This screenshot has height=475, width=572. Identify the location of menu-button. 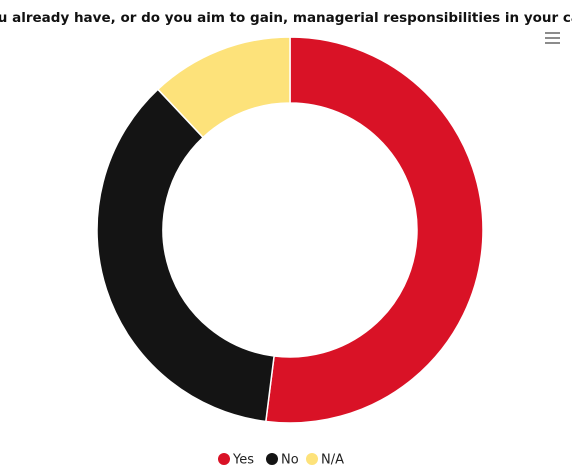
(552, 38).